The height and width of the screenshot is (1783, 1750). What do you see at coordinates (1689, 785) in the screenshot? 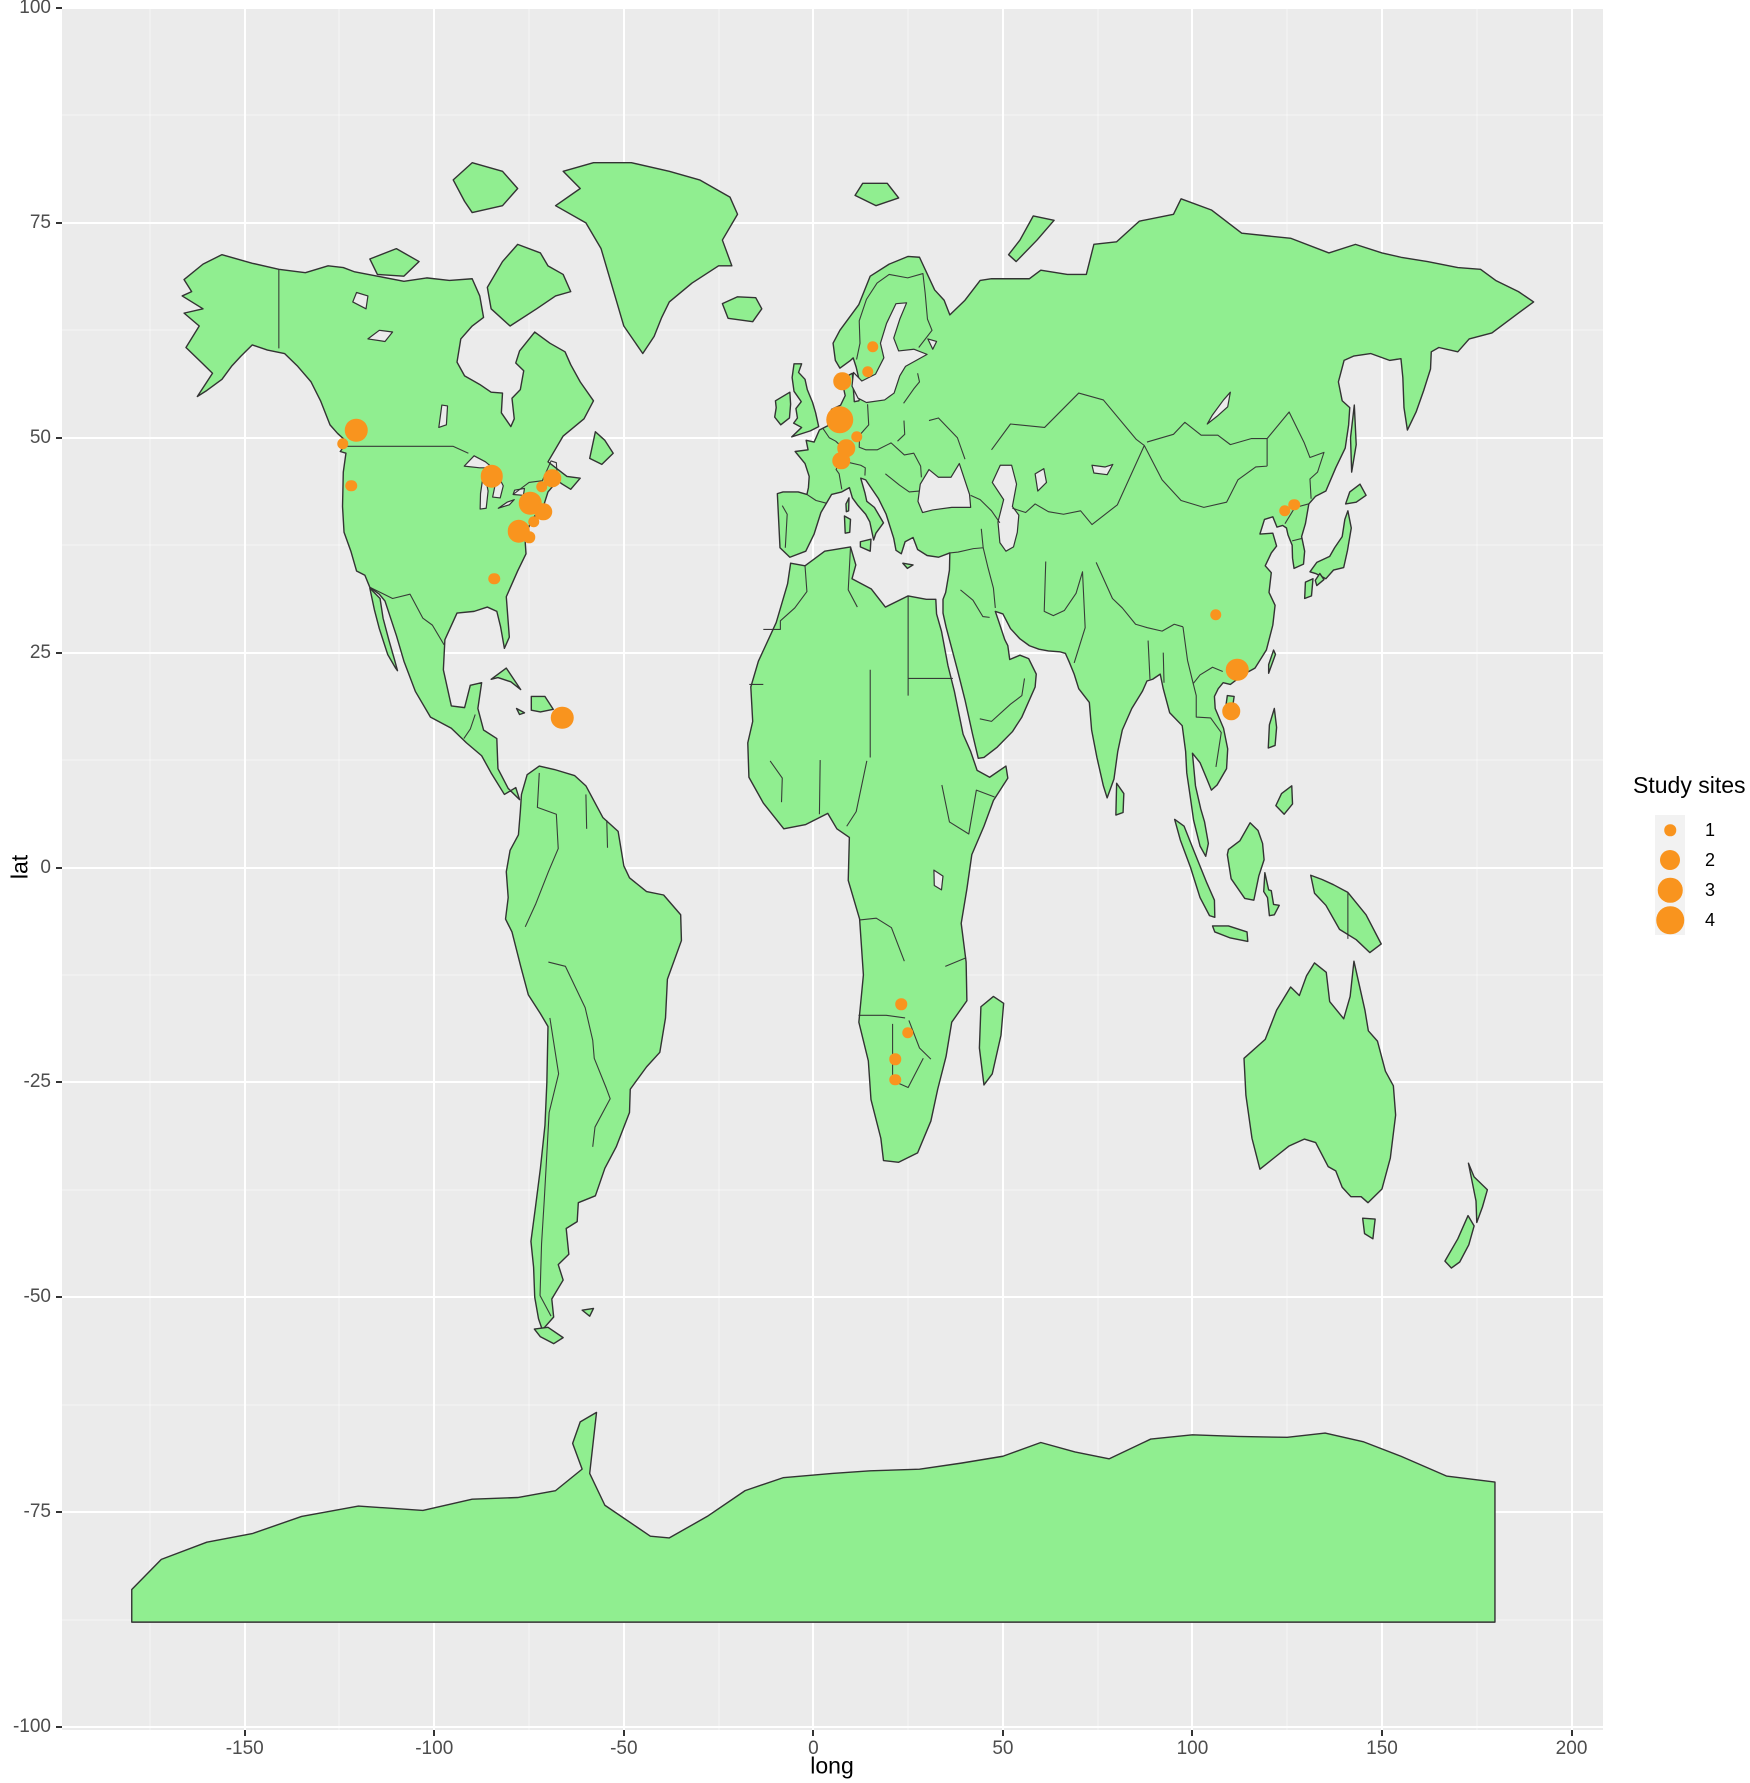
I see `legend-title: Study sites` at bounding box center [1689, 785].